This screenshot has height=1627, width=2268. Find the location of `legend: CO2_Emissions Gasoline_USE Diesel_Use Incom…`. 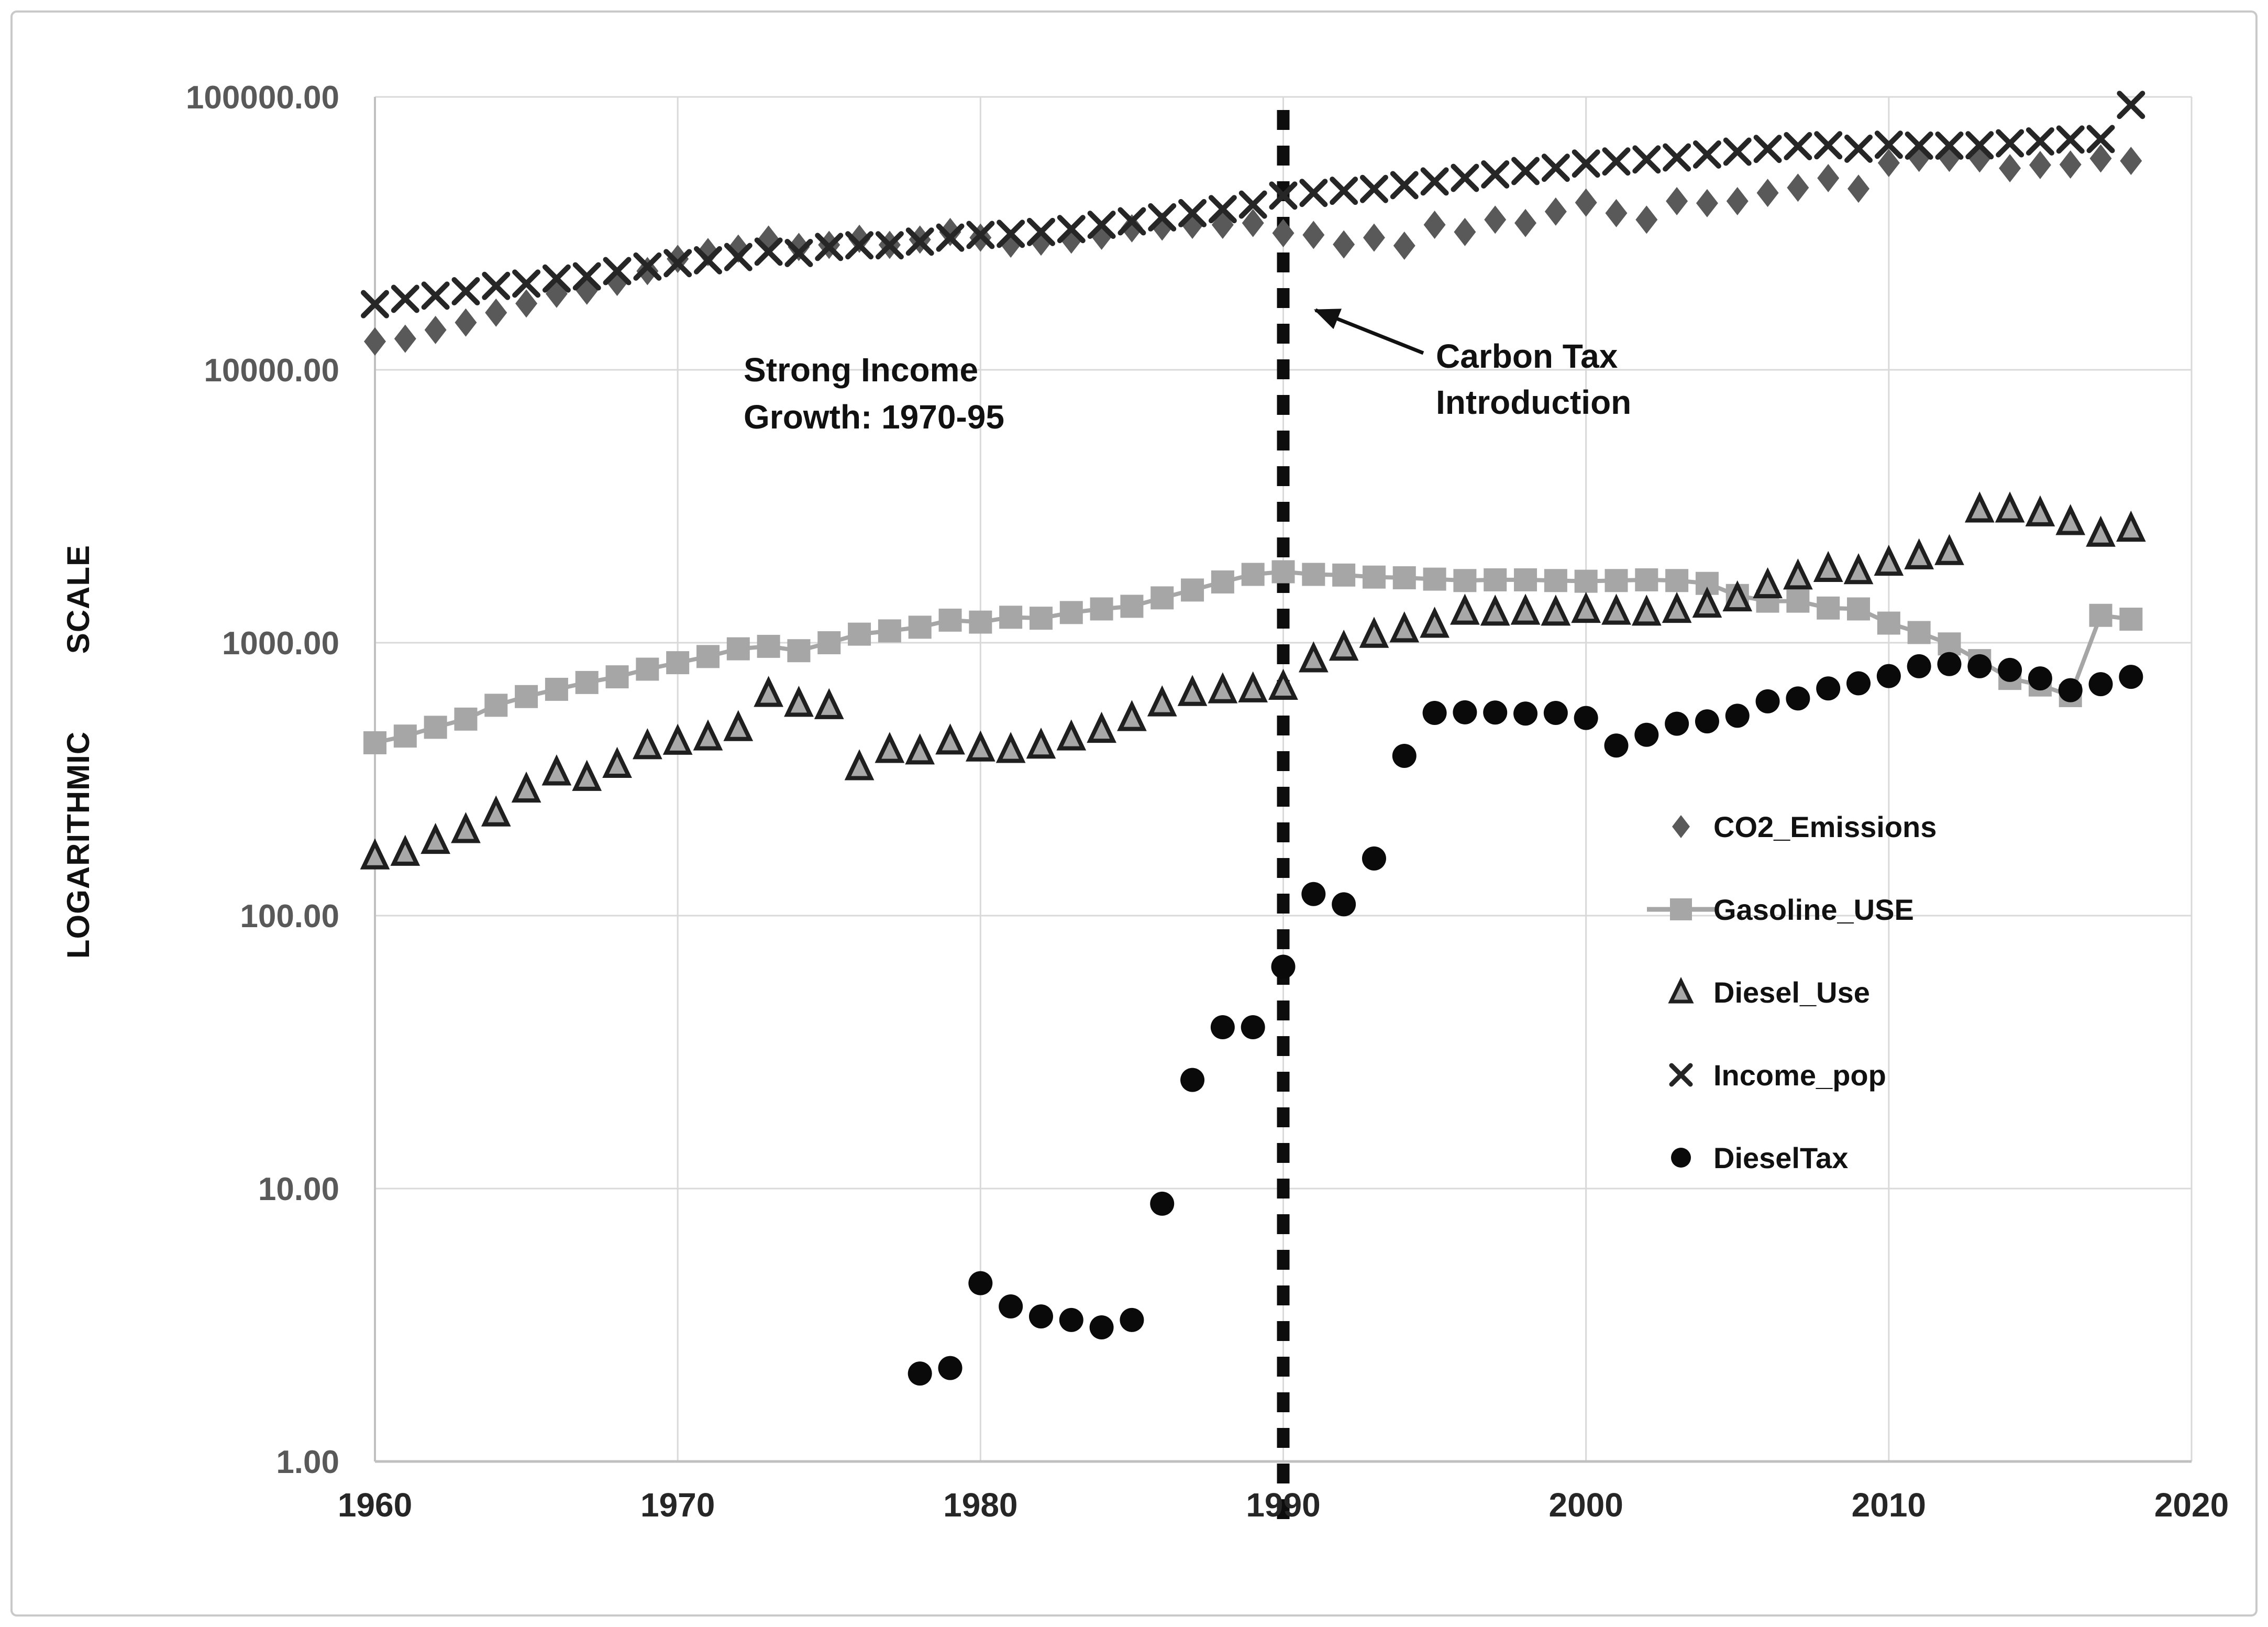

legend: CO2_Emissions Gasoline_USE Diesel_Use Incom… is located at coordinates (1792, 992).